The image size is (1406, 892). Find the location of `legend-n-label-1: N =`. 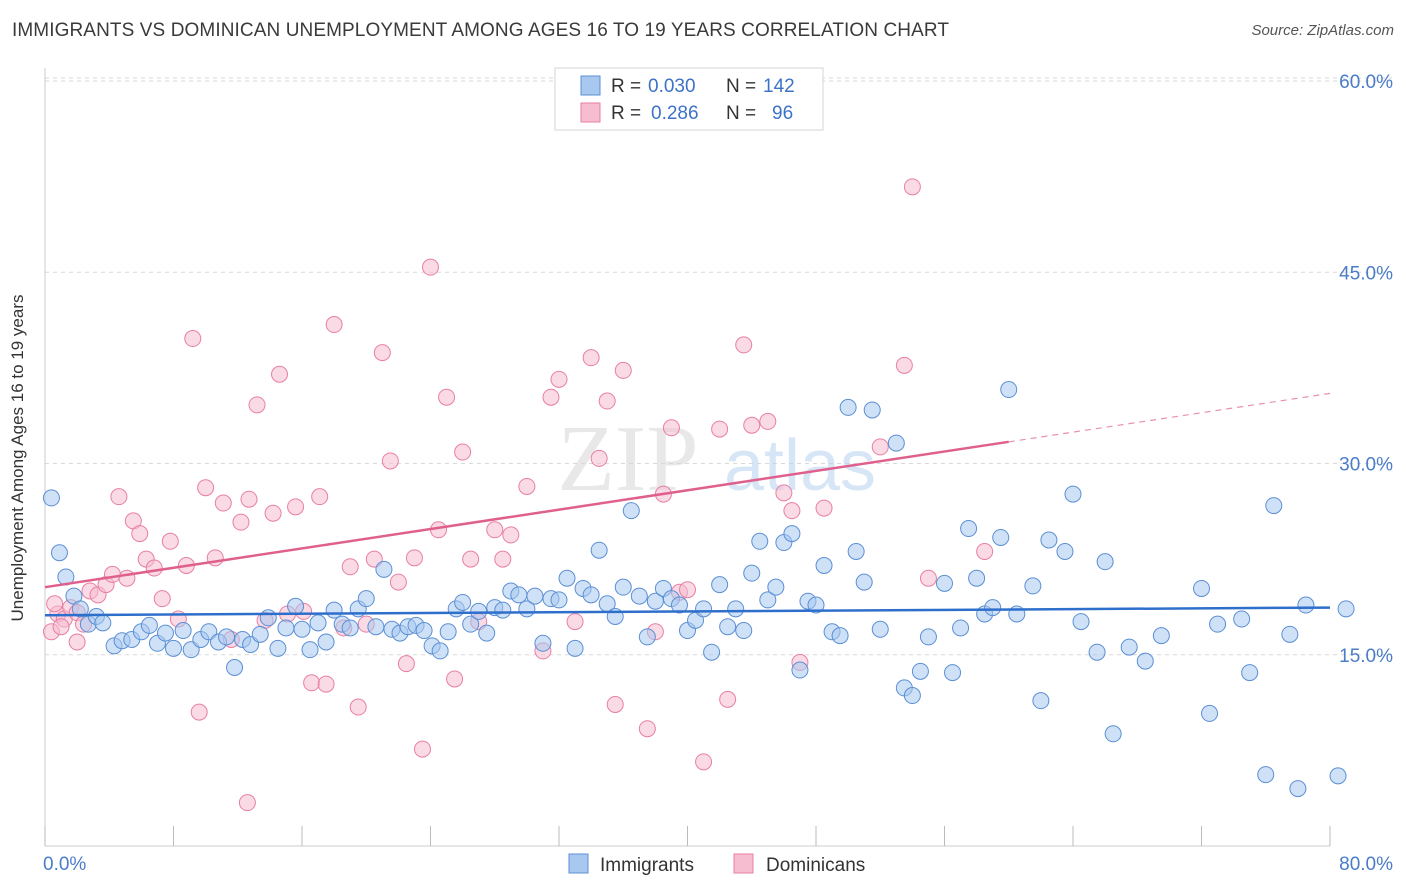

legend-n-label-1: N = is located at coordinates (741, 86).